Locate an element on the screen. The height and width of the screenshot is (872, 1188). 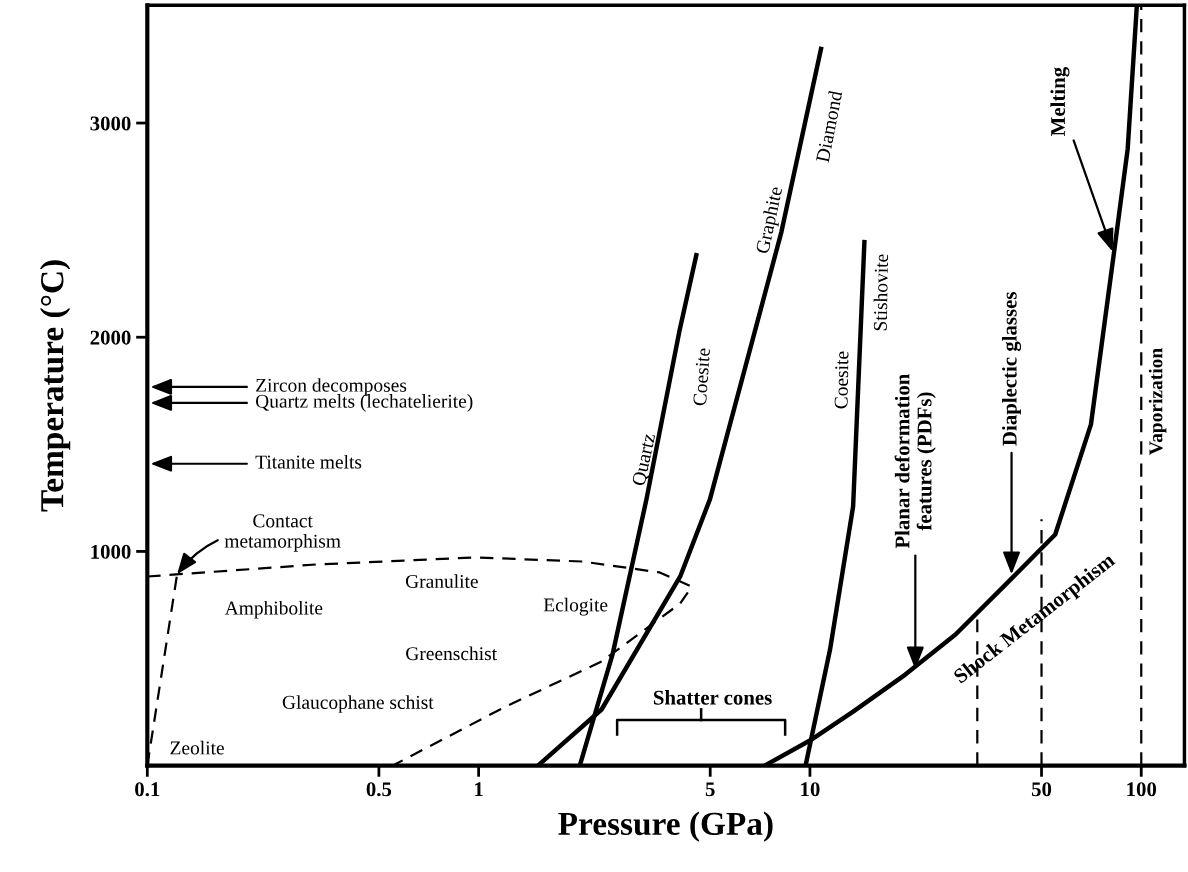
annotation: Titanite melts is located at coordinates (308, 461).